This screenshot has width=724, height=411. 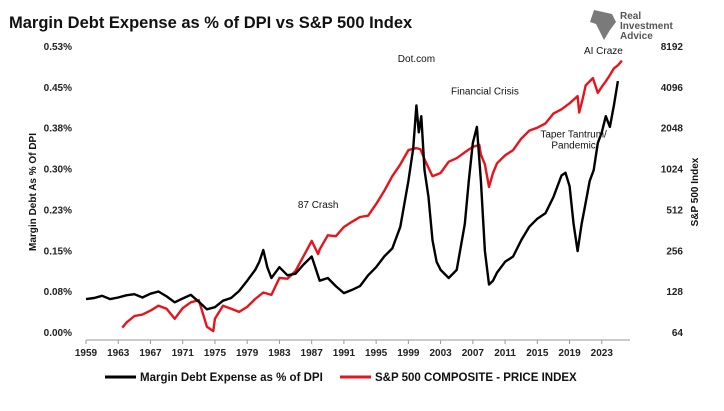 I want to click on y-right-tick-label: 4096, so click(x=672, y=88).